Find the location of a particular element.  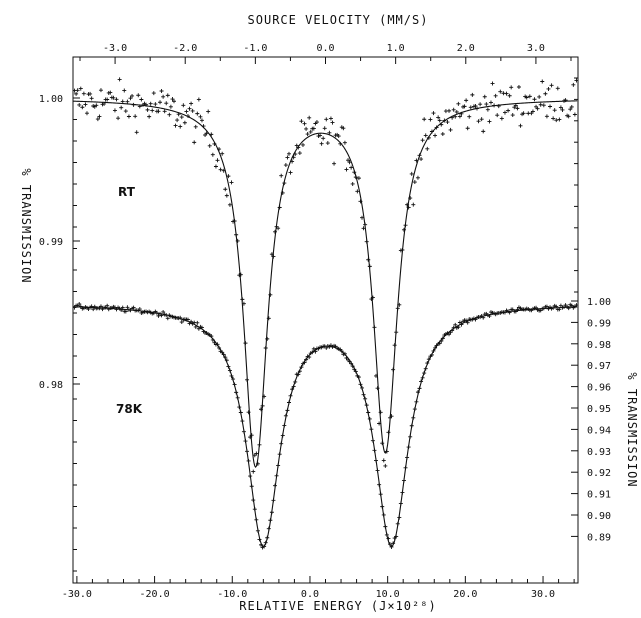

right-tick-label: 0.96 is located at coordinates (599, 388).